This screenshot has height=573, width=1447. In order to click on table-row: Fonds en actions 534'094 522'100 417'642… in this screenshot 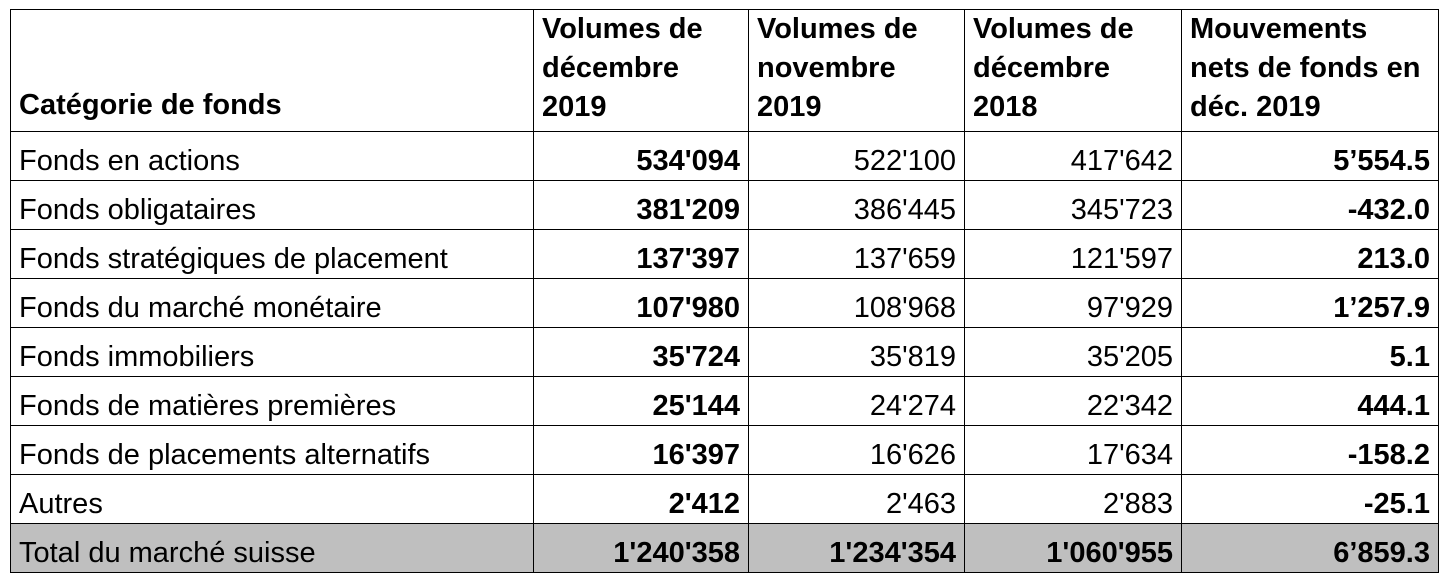, I will do `click(724, 156)`.